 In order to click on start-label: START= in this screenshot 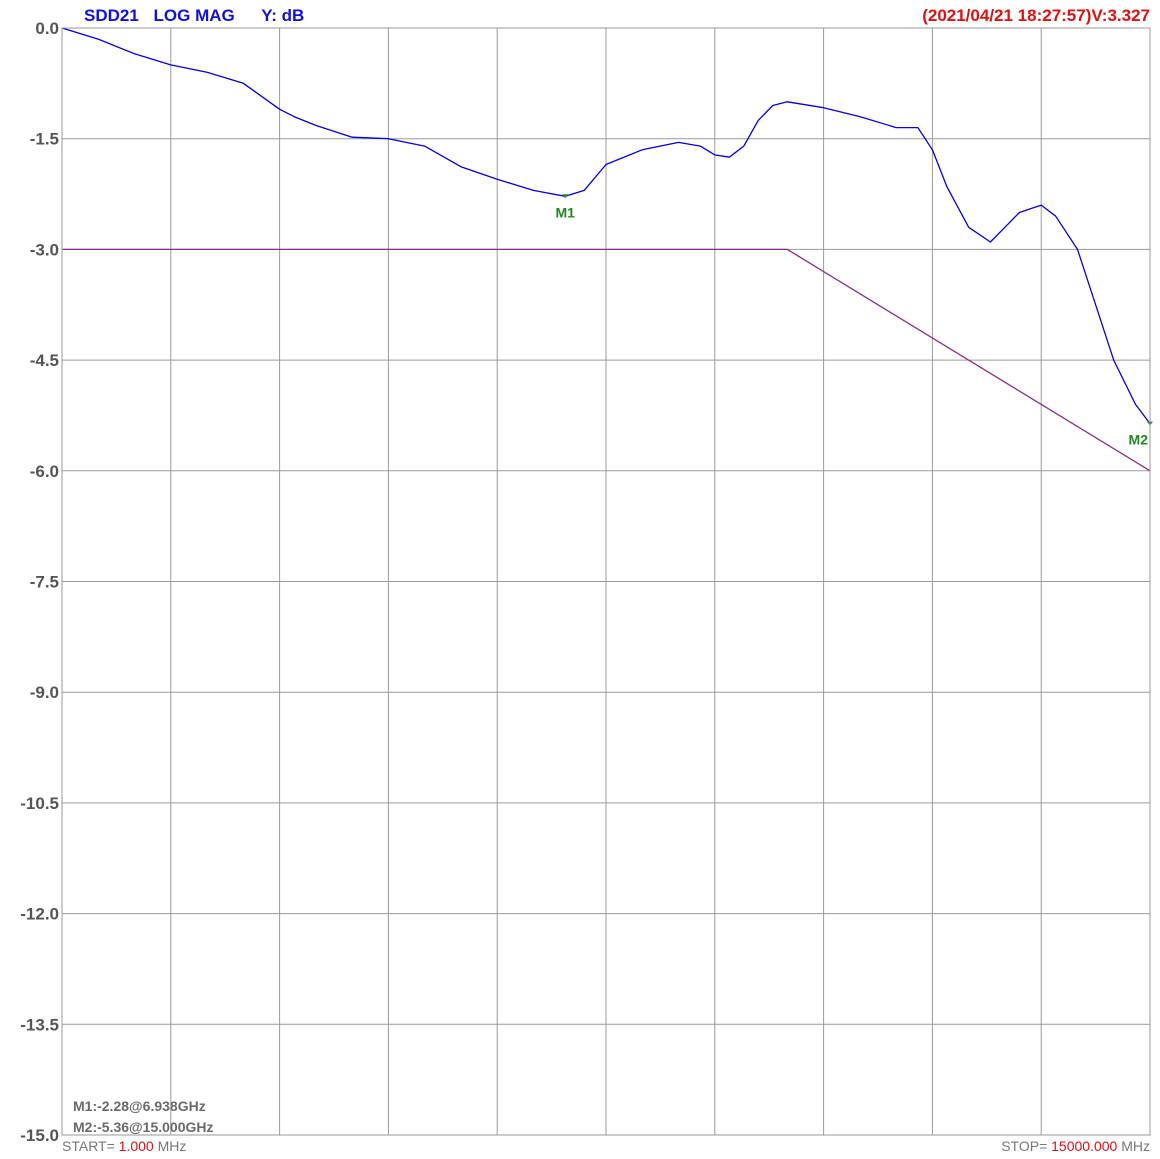, I will do `click(88, 1146)`.